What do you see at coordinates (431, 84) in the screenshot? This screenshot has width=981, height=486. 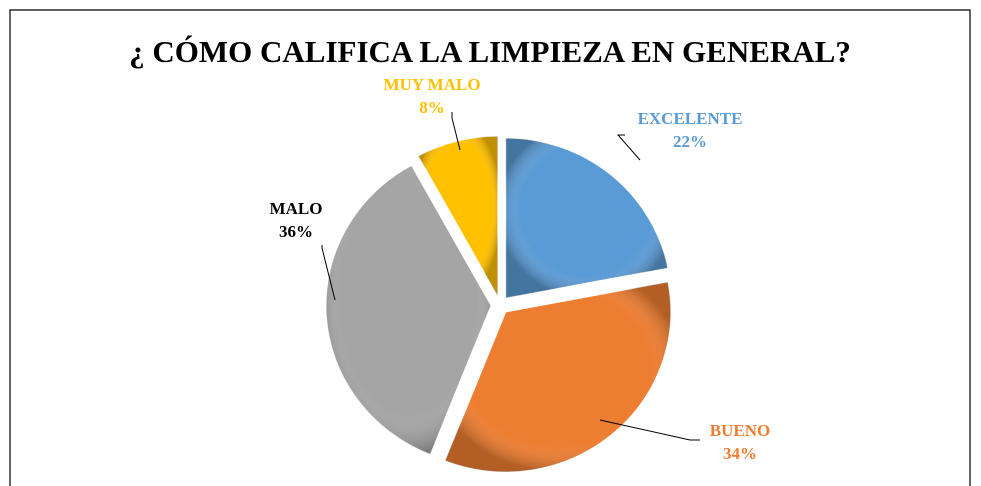 I see `slice-label: MUY MALO` at bounding box center [431, 84].